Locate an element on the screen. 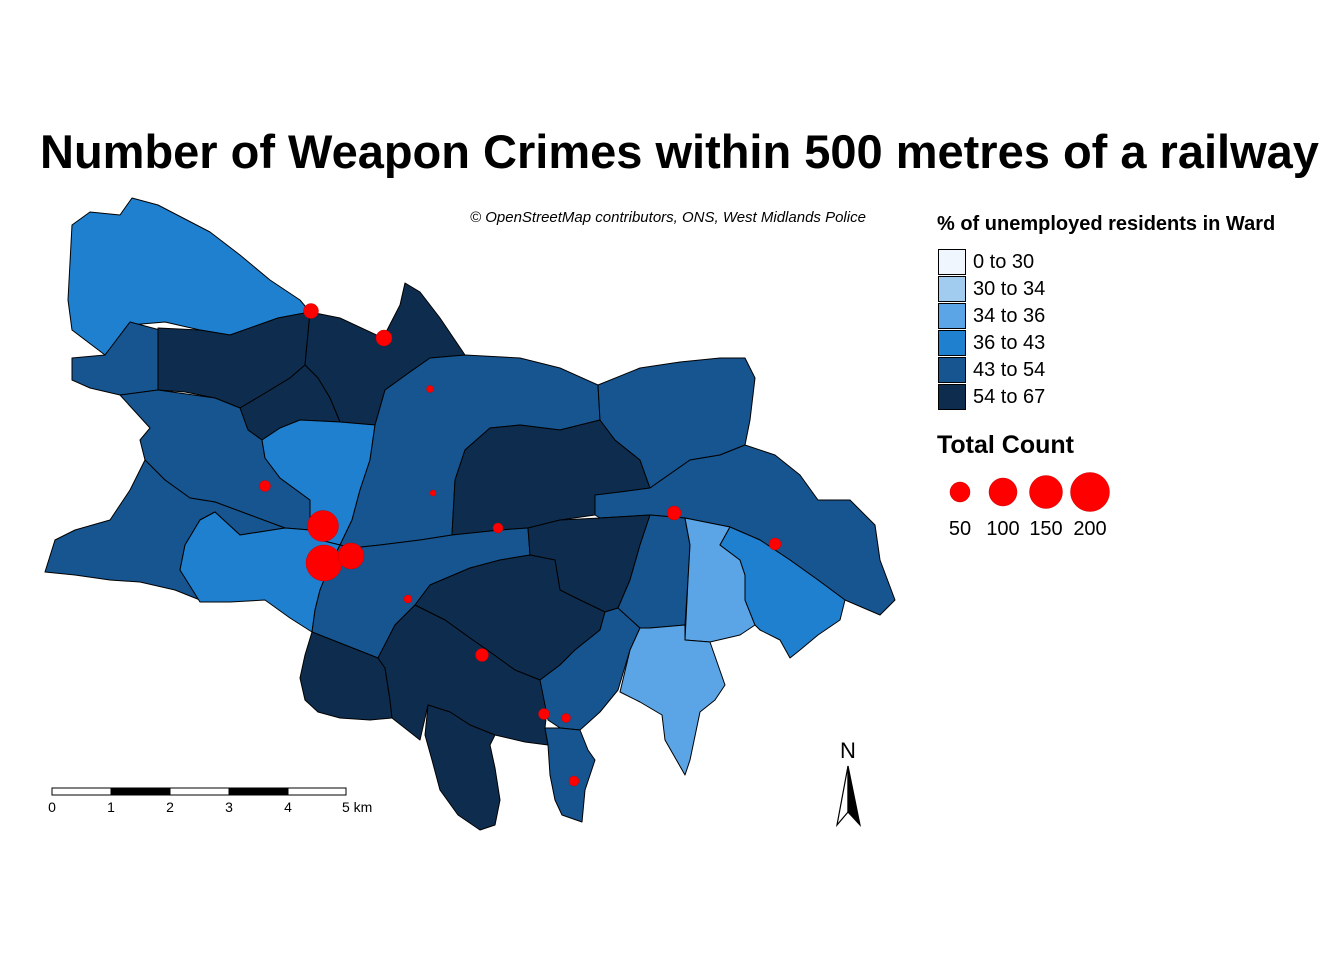 The height and width of the screenshot is (960, 1344). scale-bar: 0 1 2 3 4 5 km is located at coordinates (210, 801).